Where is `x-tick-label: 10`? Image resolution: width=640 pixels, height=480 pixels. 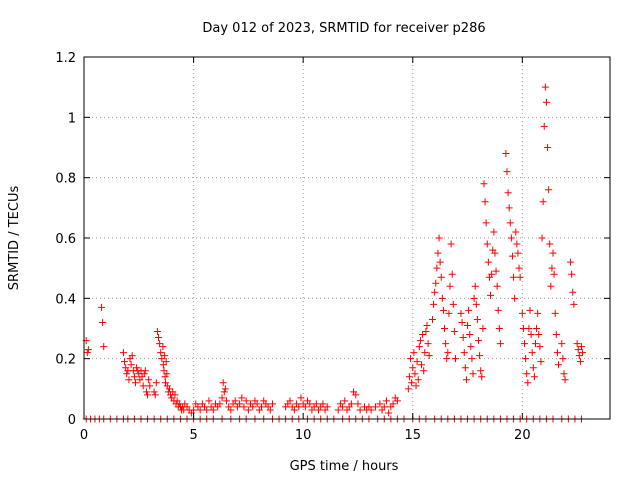 x-tick-label: 10 is located at coordinates (303, 435).